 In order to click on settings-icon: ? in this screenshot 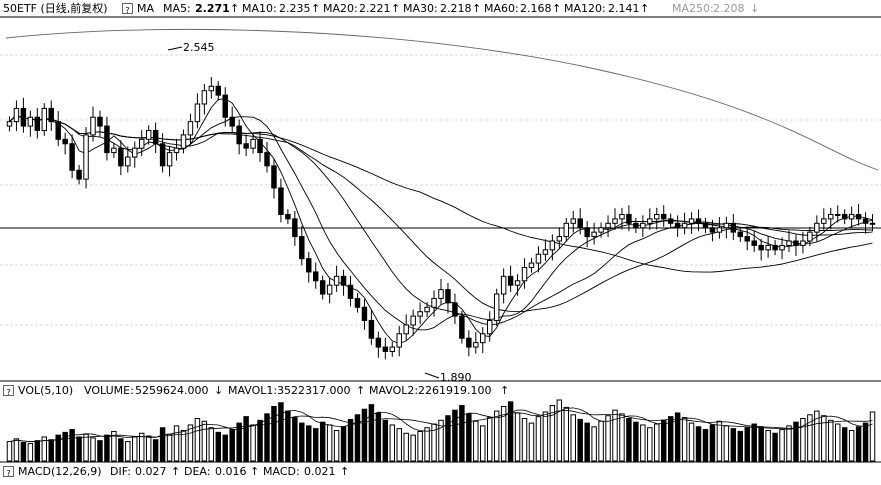, I will do `click(127, 9)`.